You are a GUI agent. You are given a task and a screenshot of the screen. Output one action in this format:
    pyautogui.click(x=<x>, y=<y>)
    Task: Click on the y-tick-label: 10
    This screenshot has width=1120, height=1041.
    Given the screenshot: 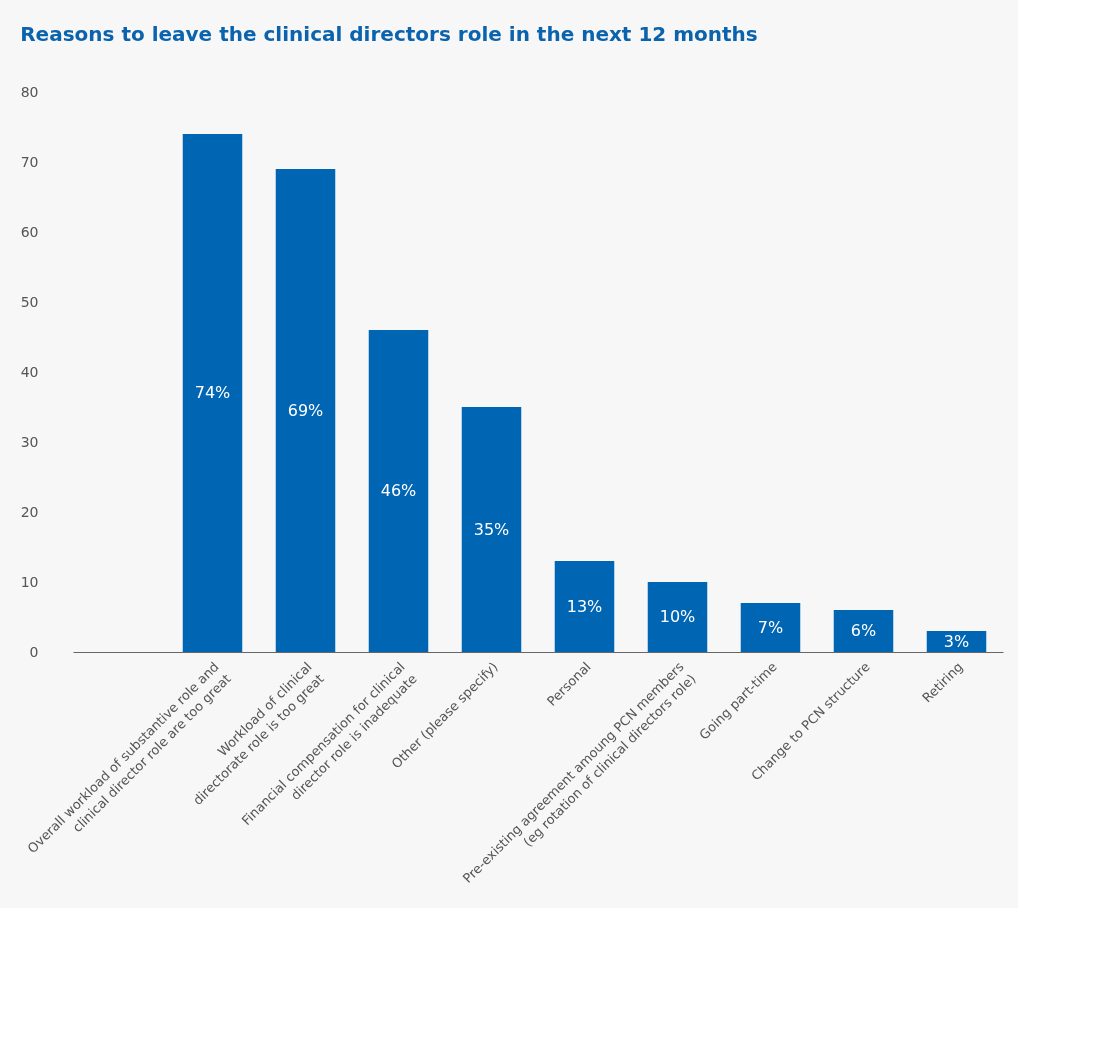 What is the action you would take?
    pyautogui.click(x=29, y=581)
    